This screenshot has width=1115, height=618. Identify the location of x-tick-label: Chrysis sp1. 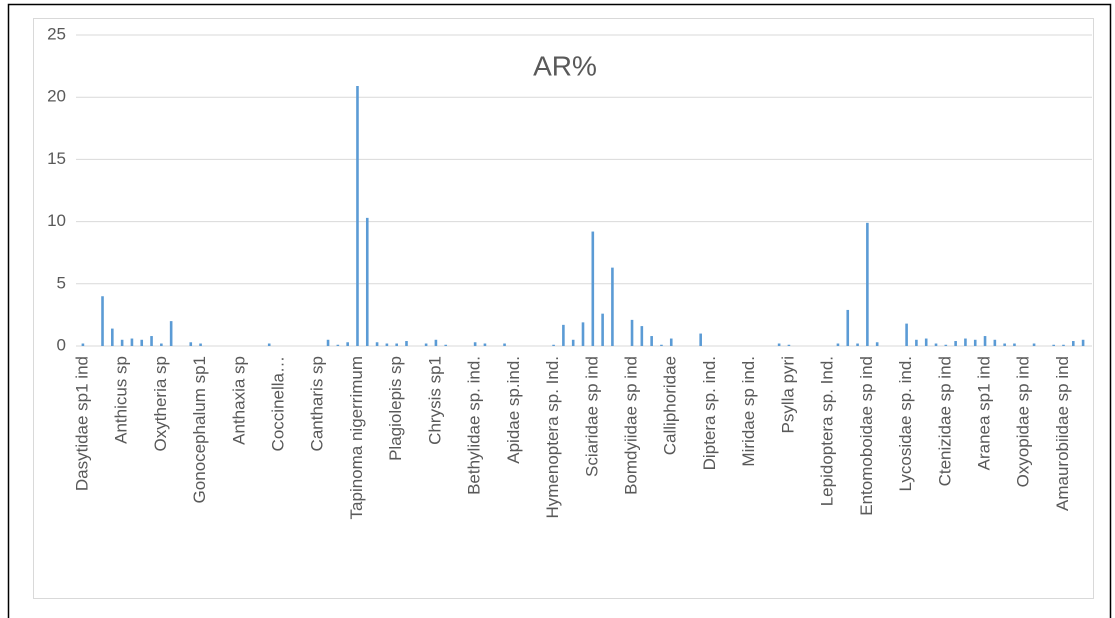
(434, 400).